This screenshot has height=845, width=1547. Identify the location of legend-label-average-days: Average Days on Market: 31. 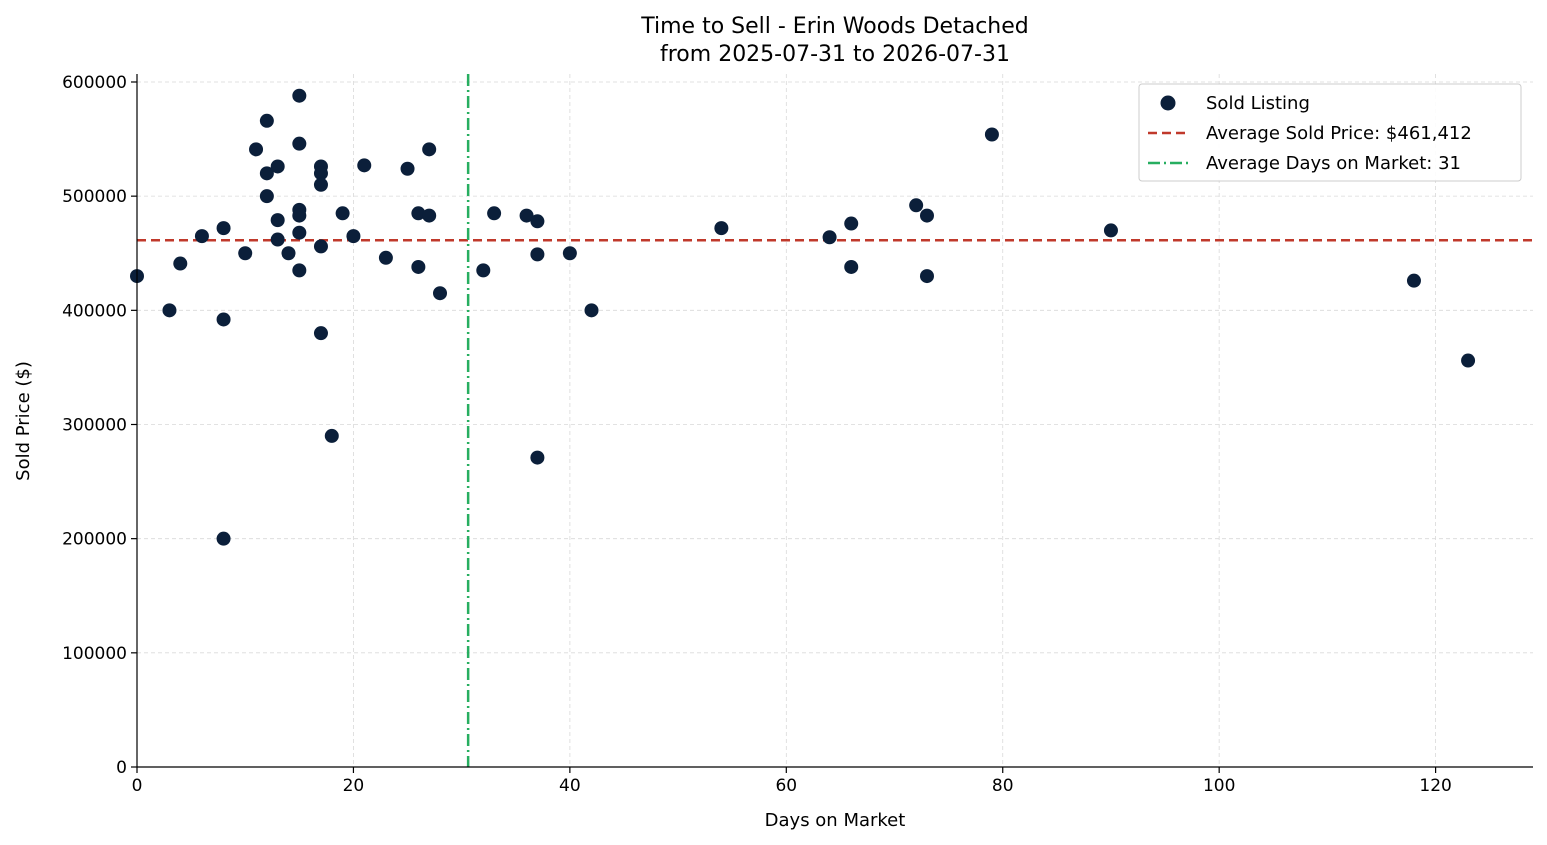
(1333, 163).